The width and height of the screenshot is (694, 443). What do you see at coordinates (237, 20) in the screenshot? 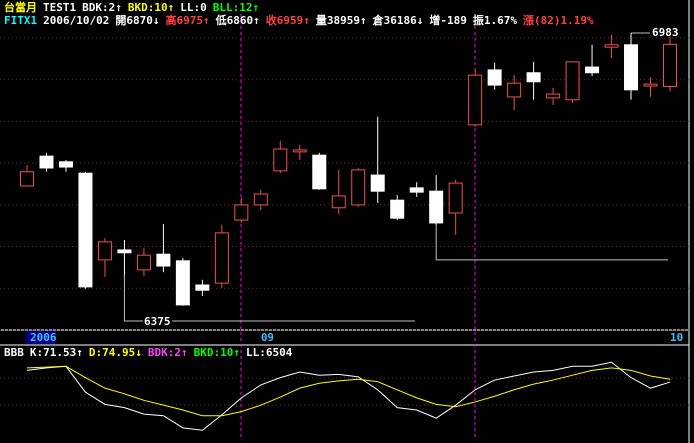
I see `legend-text: 低6860↑` at bounding box center [237, 20].